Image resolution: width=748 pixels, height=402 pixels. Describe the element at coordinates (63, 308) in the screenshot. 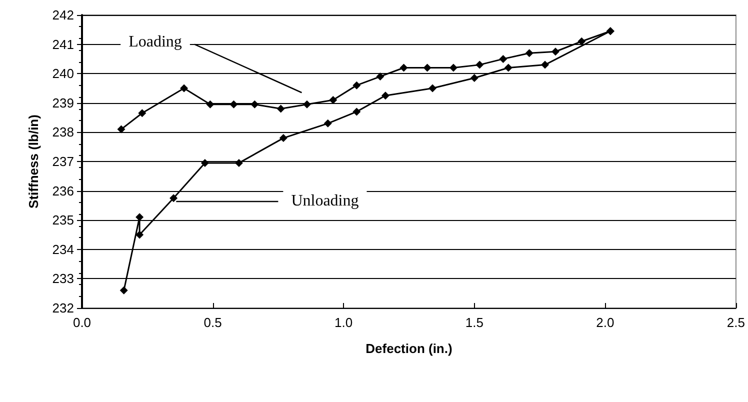

I see `y-tick-label: 232` at that location.